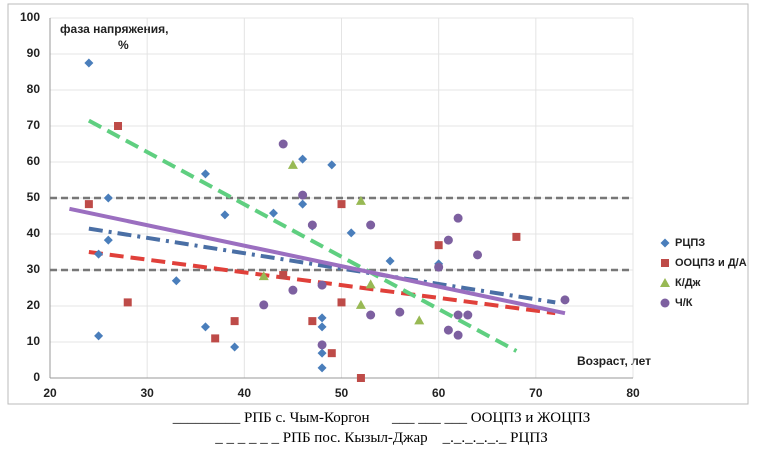  What do you see at coordinates (34, 233) in the screenshot?
I see `y-tick-label: 40` at bounding box center [34, 233].